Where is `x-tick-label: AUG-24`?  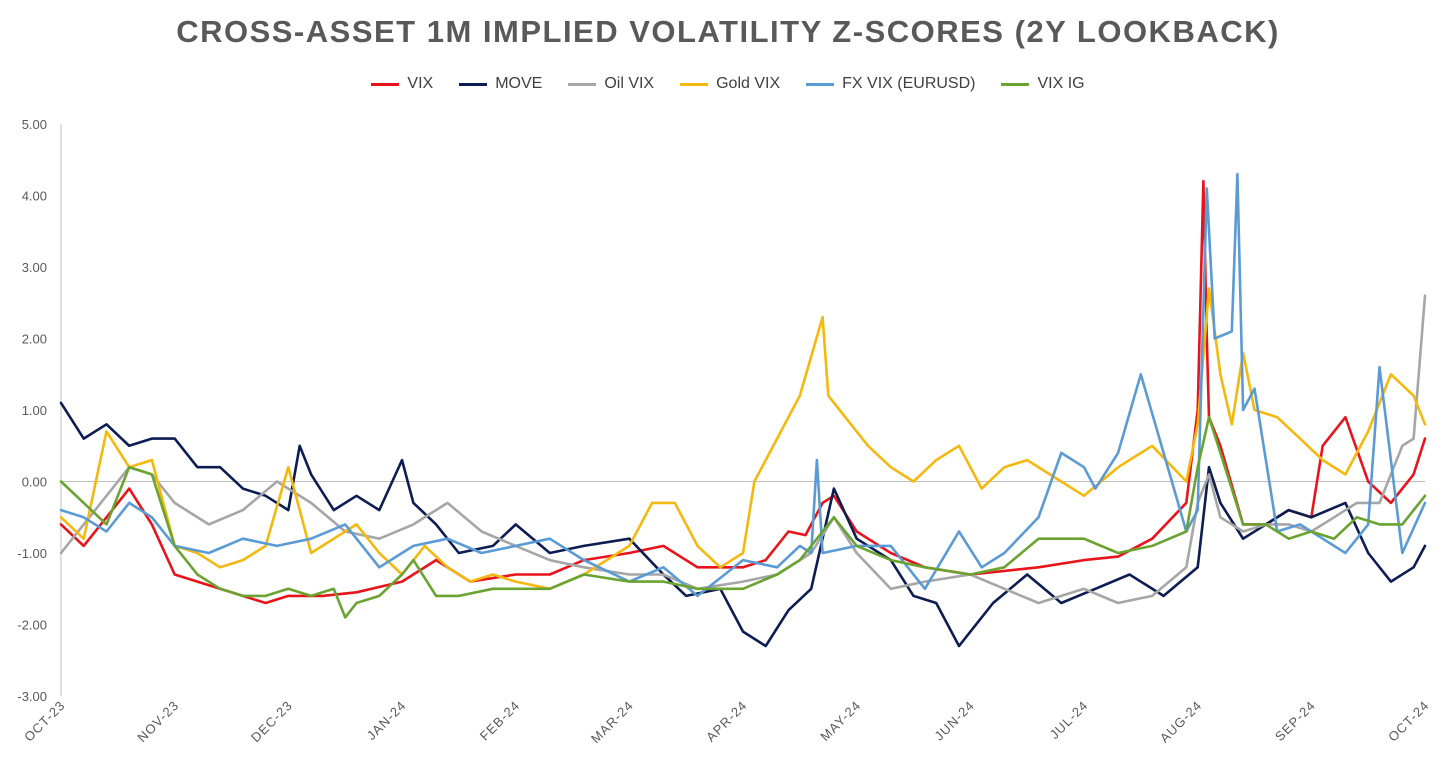
x-tick-label: AUG-24 is located at coordinates (1181, 722).